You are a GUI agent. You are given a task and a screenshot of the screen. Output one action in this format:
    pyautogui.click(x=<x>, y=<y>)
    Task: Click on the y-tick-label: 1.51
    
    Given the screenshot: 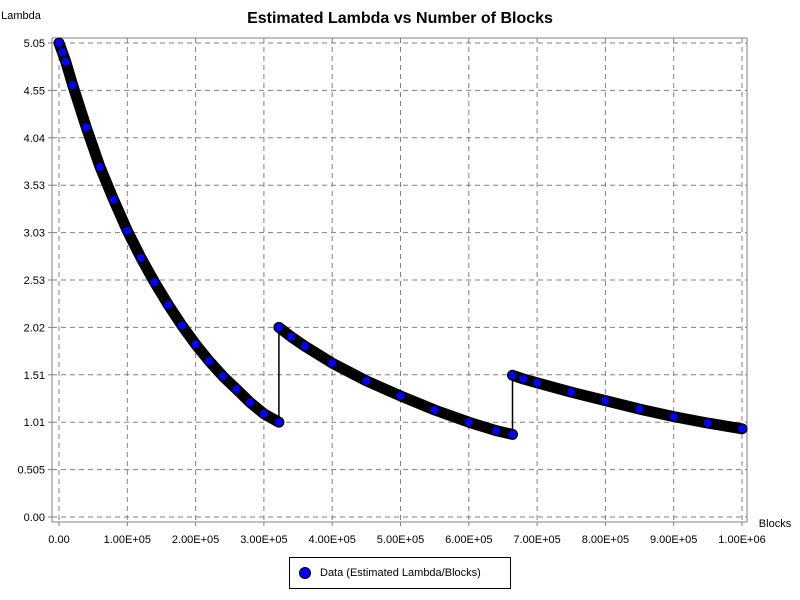 What is the action you would take?
    pyautogui.click(x=34, y=376)
    